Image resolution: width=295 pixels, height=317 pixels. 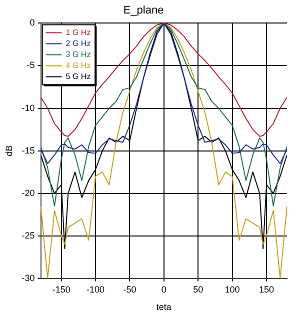 What do you see at coordinates (78, 32) in the screenshot?
I see `legend-label: 1 G Hz` at bounding box center [78, 32].